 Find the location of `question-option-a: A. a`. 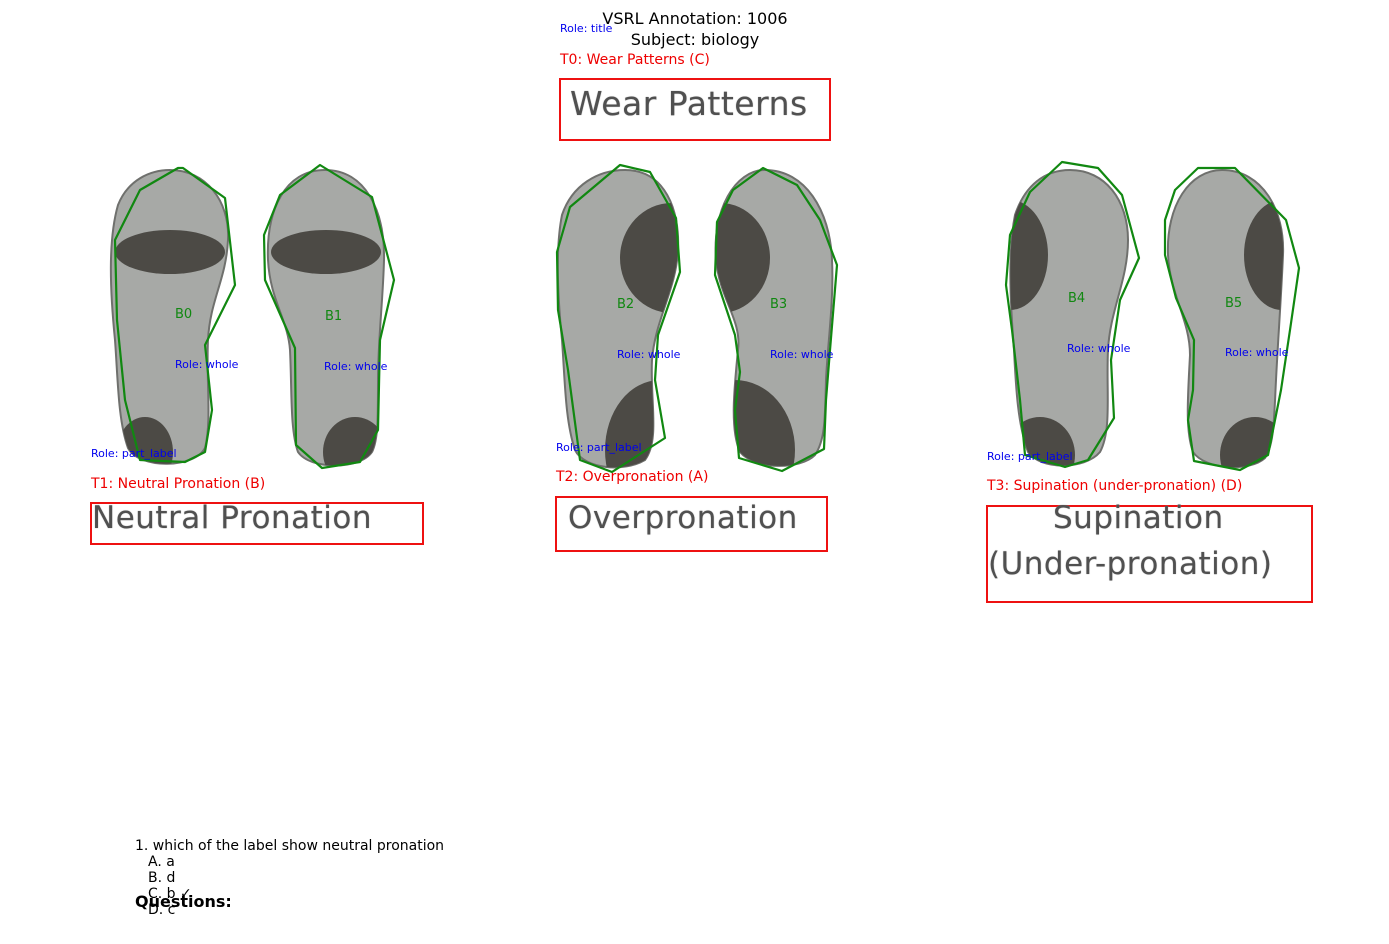

question-option-a: A. a is located at coordinates (161, 862).